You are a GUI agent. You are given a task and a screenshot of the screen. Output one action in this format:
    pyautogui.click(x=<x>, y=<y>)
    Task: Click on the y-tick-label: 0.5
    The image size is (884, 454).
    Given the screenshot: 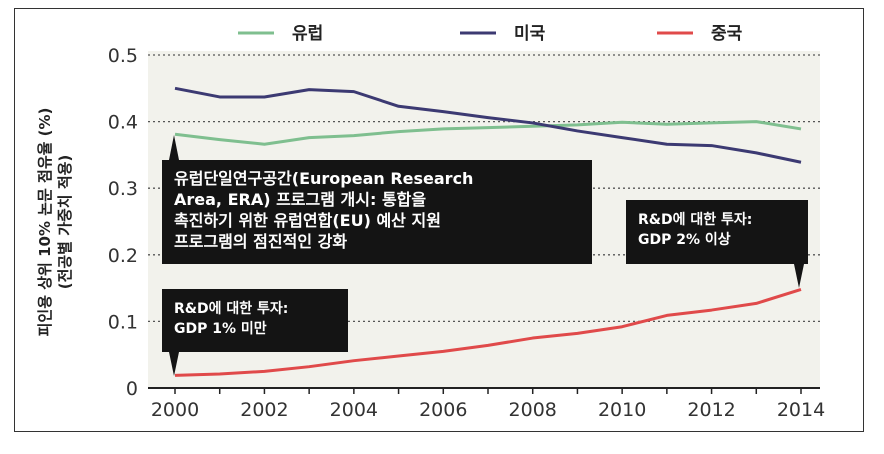 What is the action you would take?
    pyautogui.click(x=123, y=56)
    